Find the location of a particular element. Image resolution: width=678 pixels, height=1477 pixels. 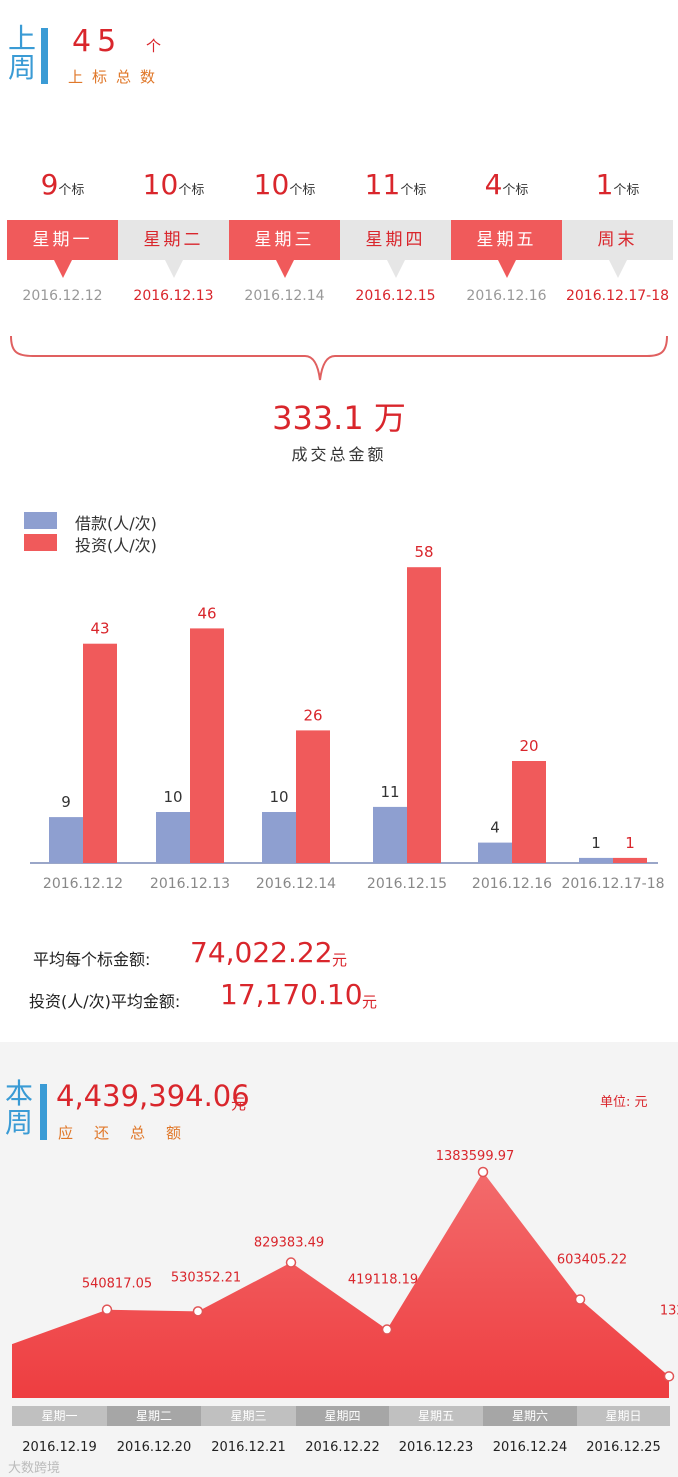

data-label-4: 1383599.97 is located at coordinates (475, 1156).